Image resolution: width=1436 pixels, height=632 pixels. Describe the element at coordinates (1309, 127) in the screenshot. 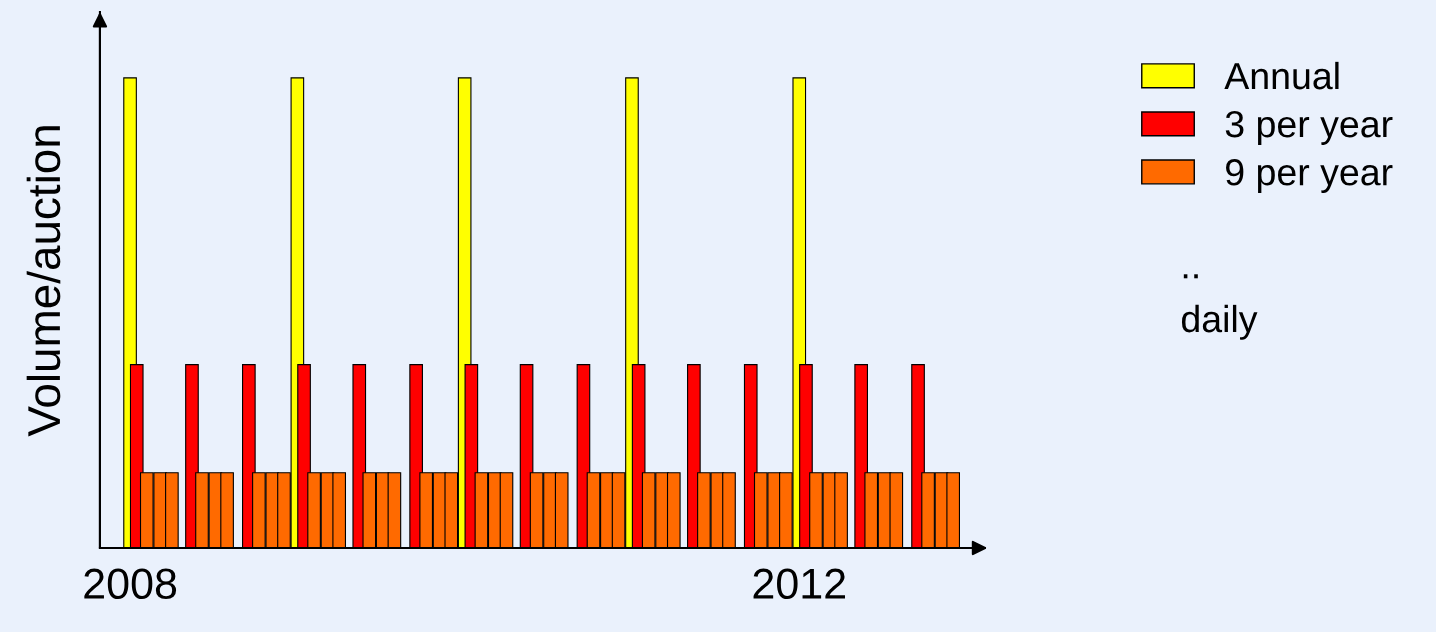

I see `legend-label: 3 per year` at that location.